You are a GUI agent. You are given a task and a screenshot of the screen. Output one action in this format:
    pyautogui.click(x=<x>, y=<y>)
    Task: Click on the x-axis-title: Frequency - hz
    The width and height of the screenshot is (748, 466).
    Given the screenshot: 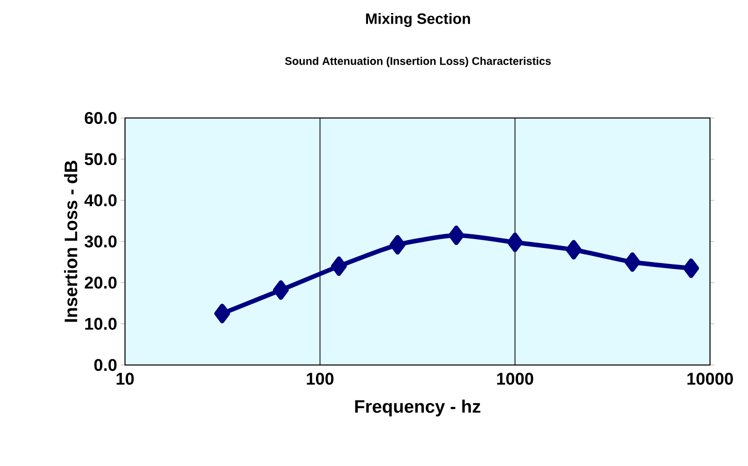 What is the action you would take?
    pyautogui.click(x=417, y=408)
    